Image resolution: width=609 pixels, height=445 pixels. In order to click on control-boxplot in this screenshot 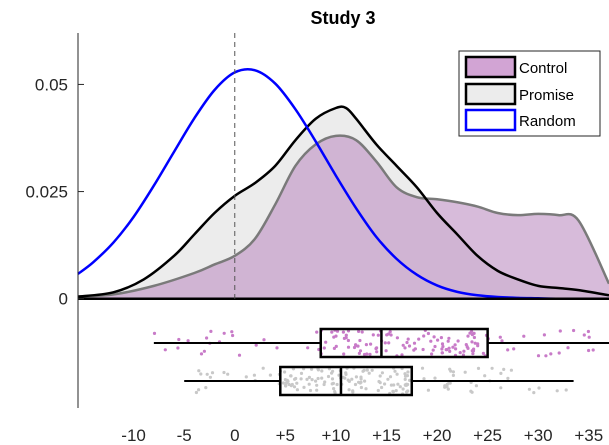, I will do `click(381, 343)`.